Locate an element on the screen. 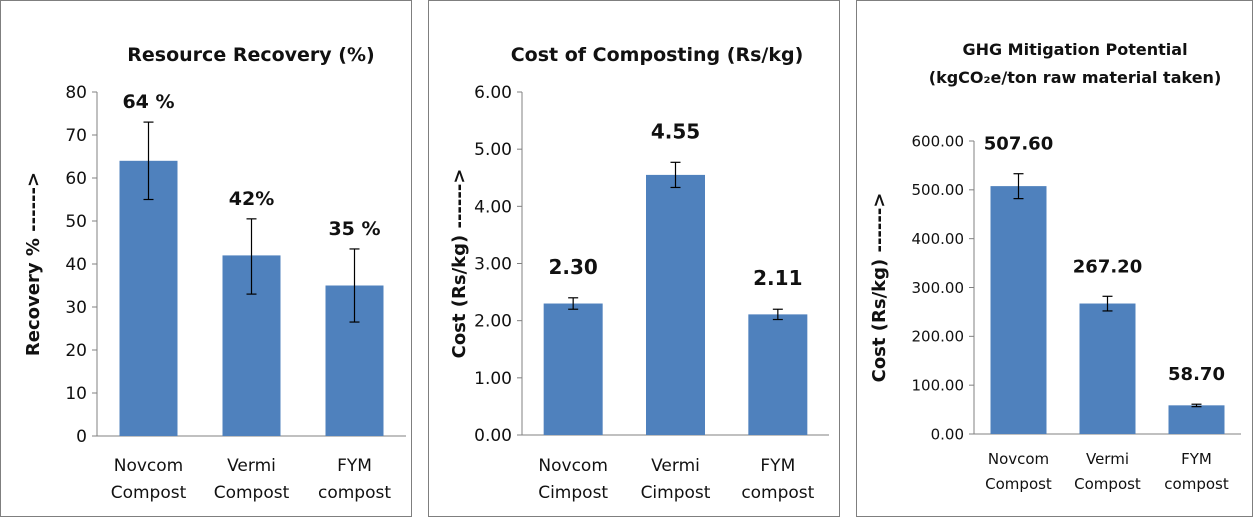 The width and height of the screenshot is (1253, 519). y-tick-label: 50 is located at coordinates (76, 222).